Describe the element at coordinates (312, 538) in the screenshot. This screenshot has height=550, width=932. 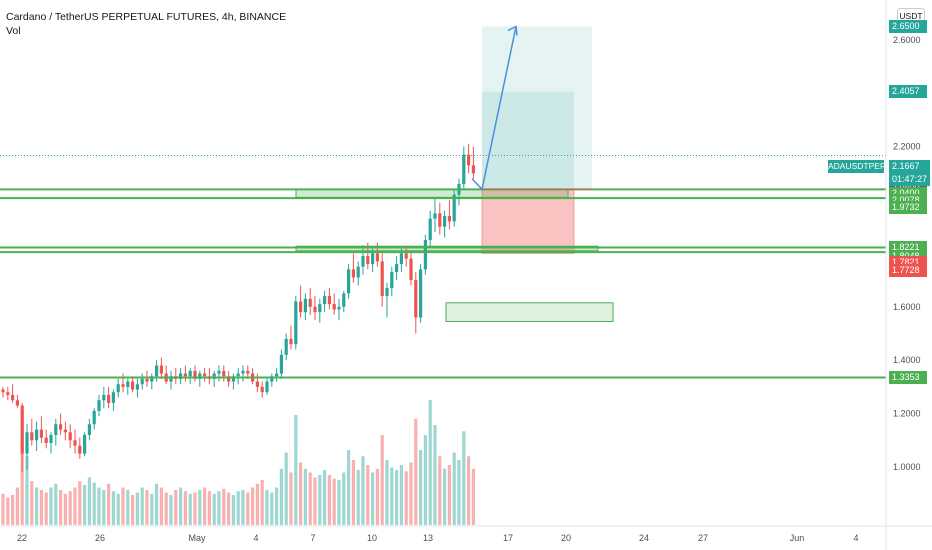
I see `time-tick-label: 7` at that location.